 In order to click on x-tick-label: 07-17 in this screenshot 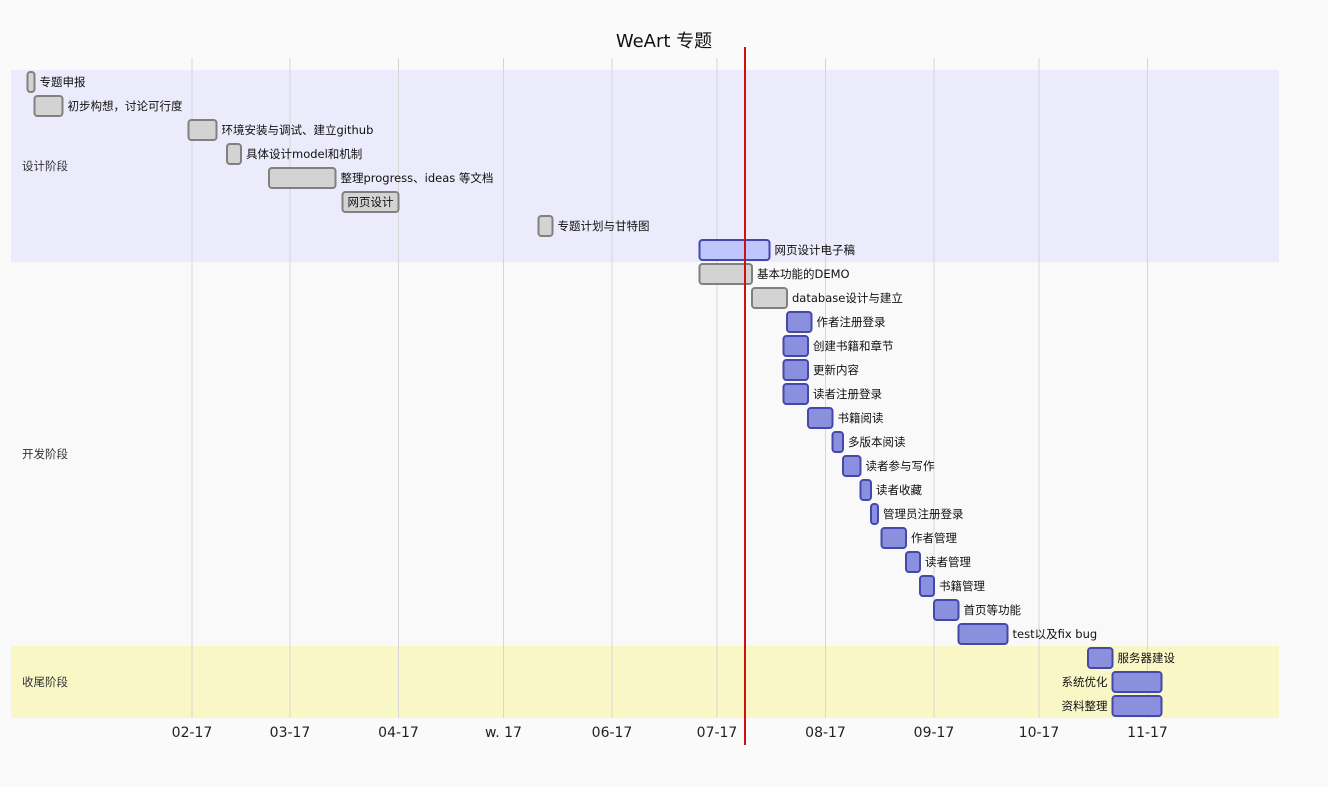, I will do `click(717, 733)`.